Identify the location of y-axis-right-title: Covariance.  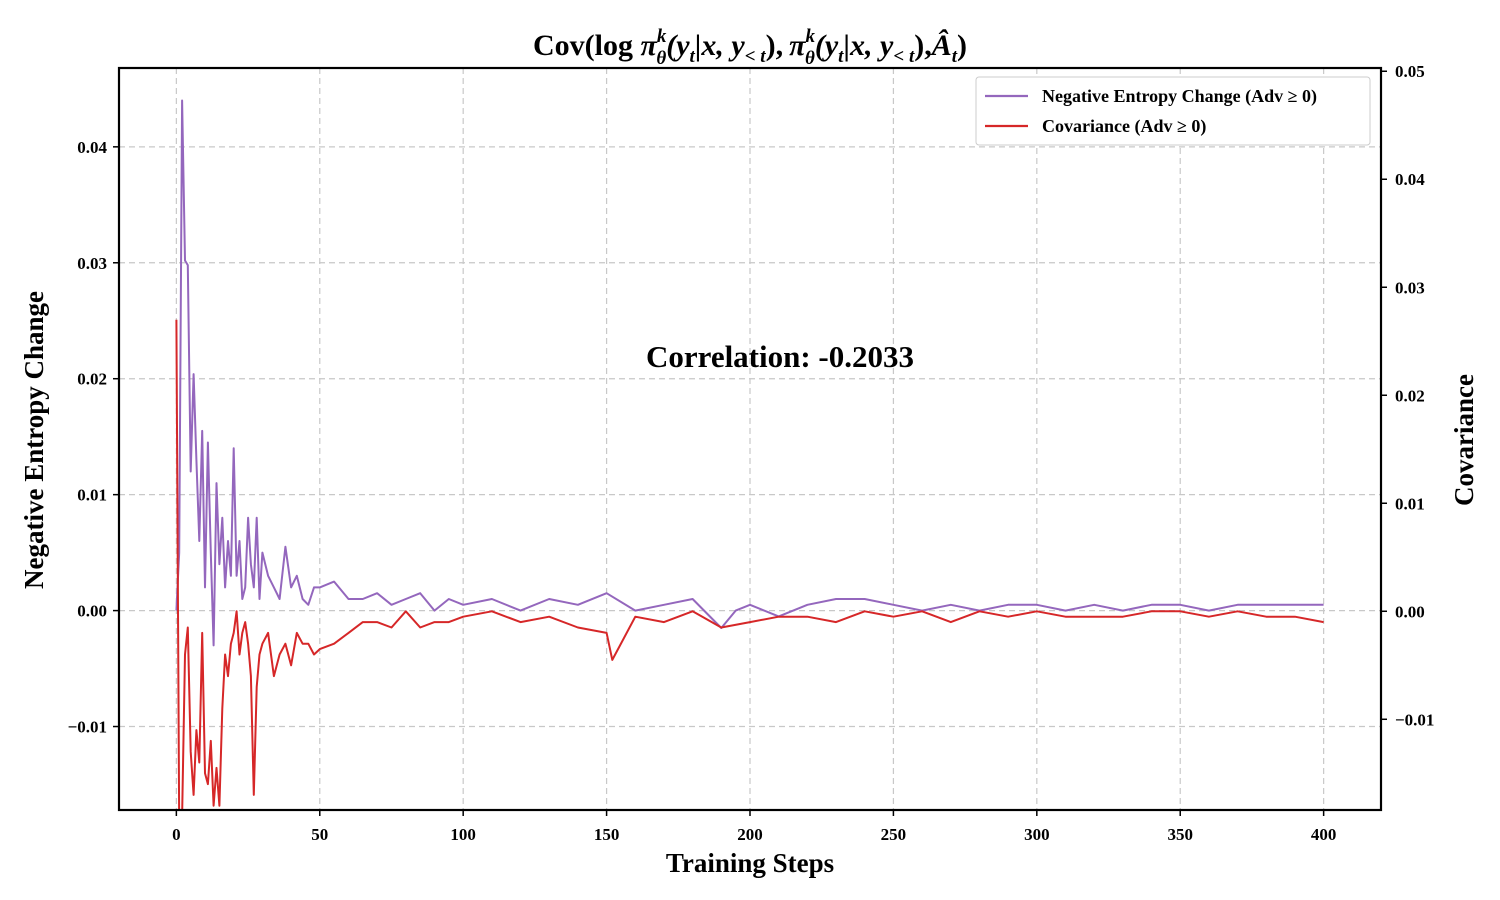
(1464, 440).